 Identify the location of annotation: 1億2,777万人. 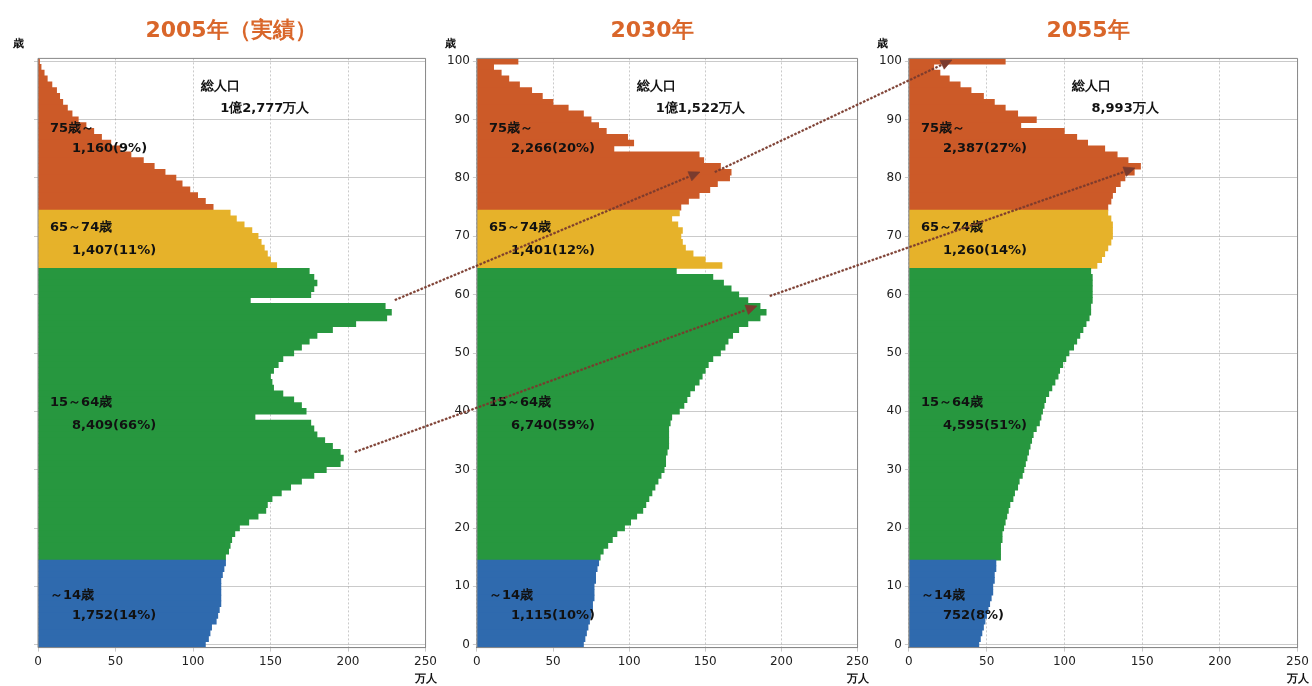
(265, 107).